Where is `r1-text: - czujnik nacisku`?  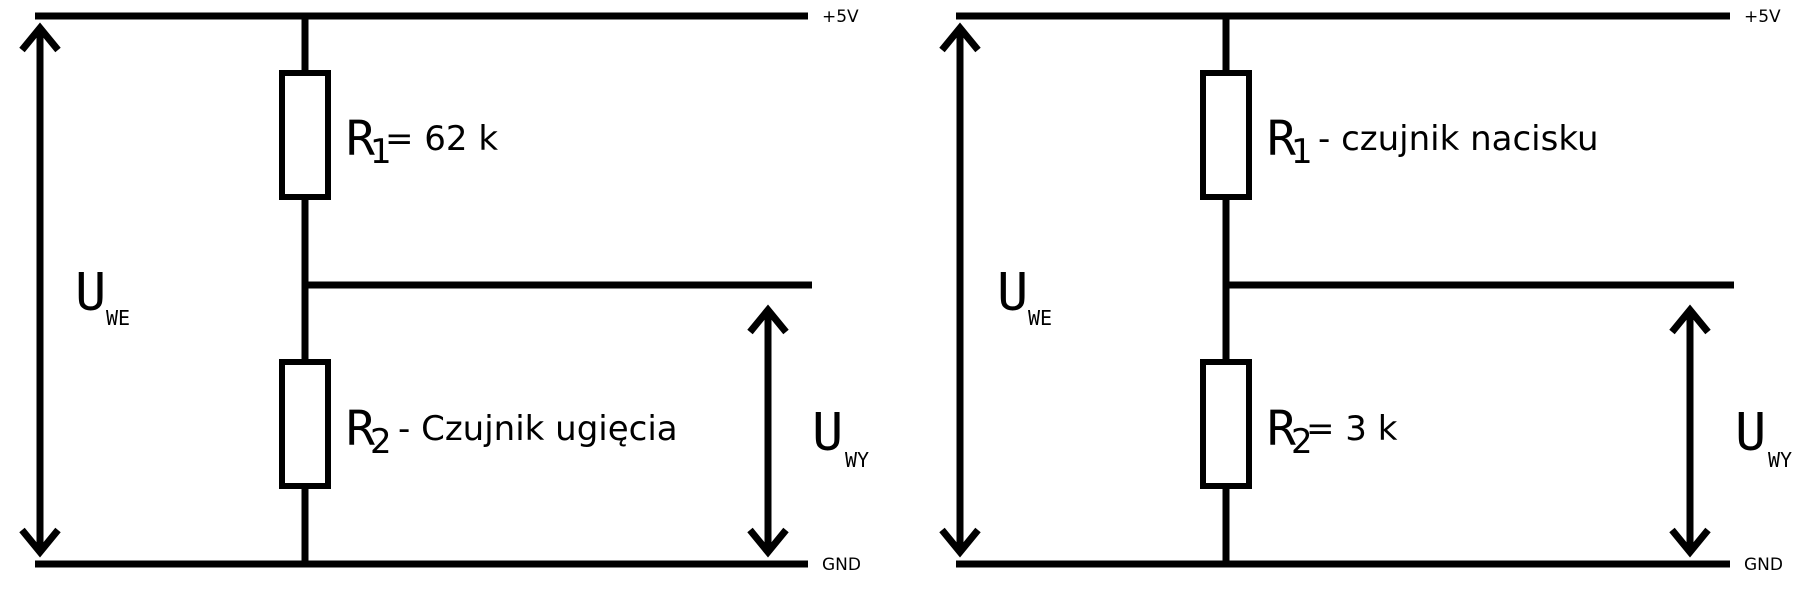
r1-text: - czujnik nacisku is located at coordinates (1458, 139).